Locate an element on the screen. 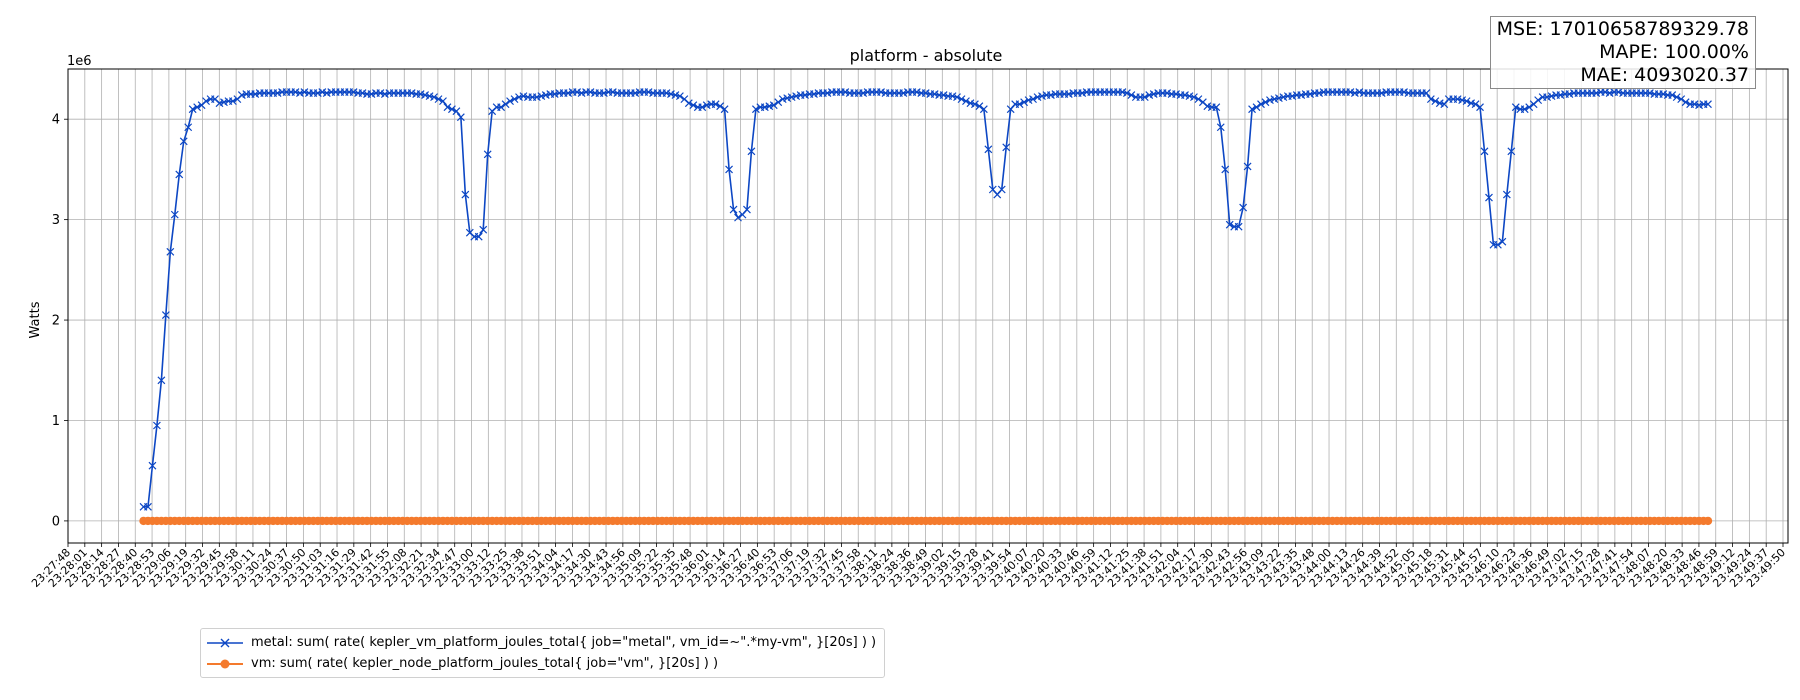  legend-swatch-vm is located at coordinates (225, 663).